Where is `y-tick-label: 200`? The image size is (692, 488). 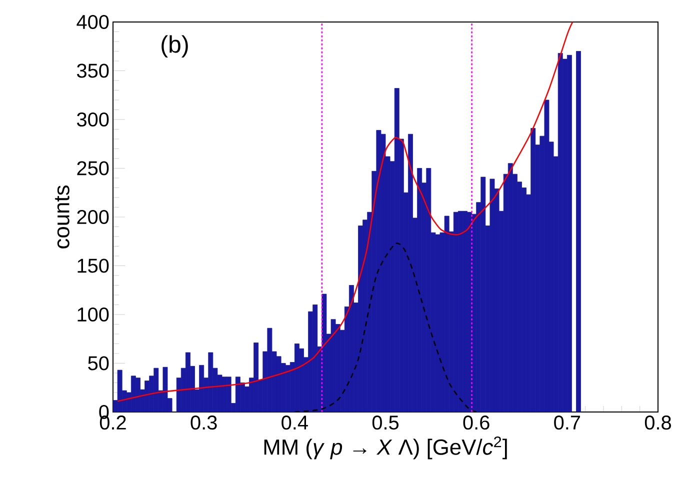
y-tick-label: 200 is located at coordinates (93, 217).